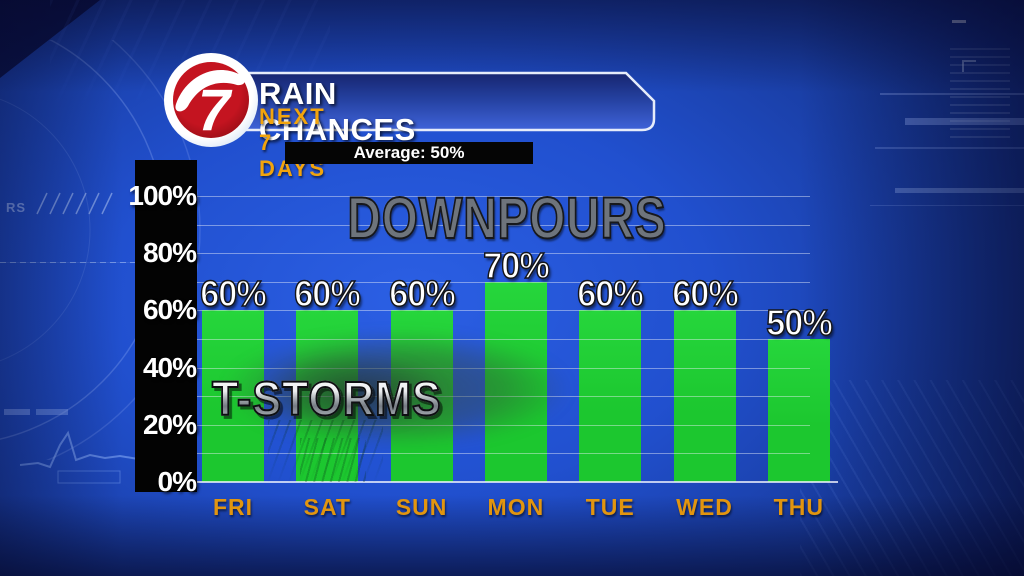 Image resolution: width=1024 pixels, height=576 pixels. I want to click on y-tick-40pct: 40%, so click(169, 367).